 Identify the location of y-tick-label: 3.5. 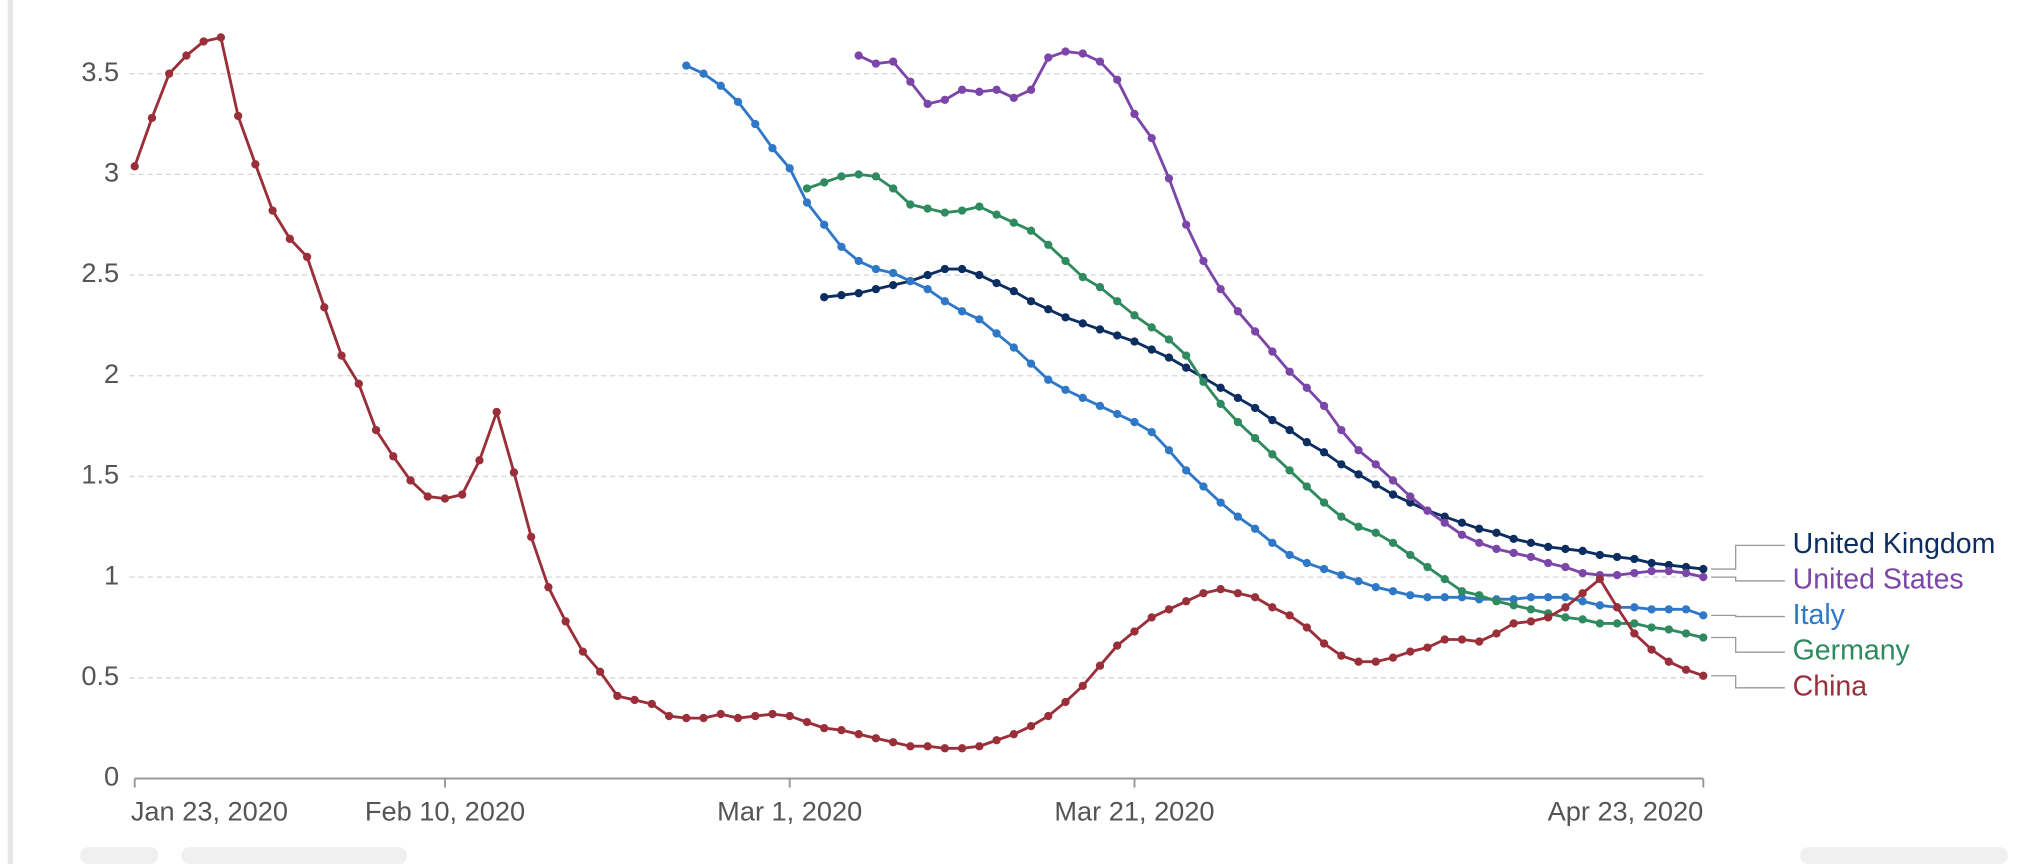
(100, 71).